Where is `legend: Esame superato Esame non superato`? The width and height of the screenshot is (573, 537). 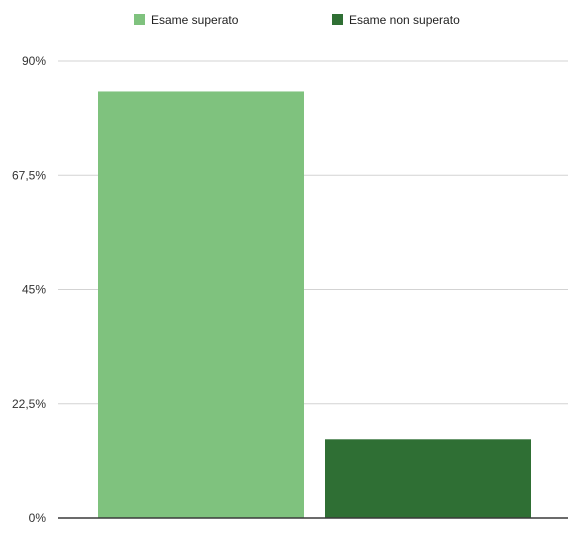
legend: Esame superato Esame non superato is located at coordinates (297, 20).